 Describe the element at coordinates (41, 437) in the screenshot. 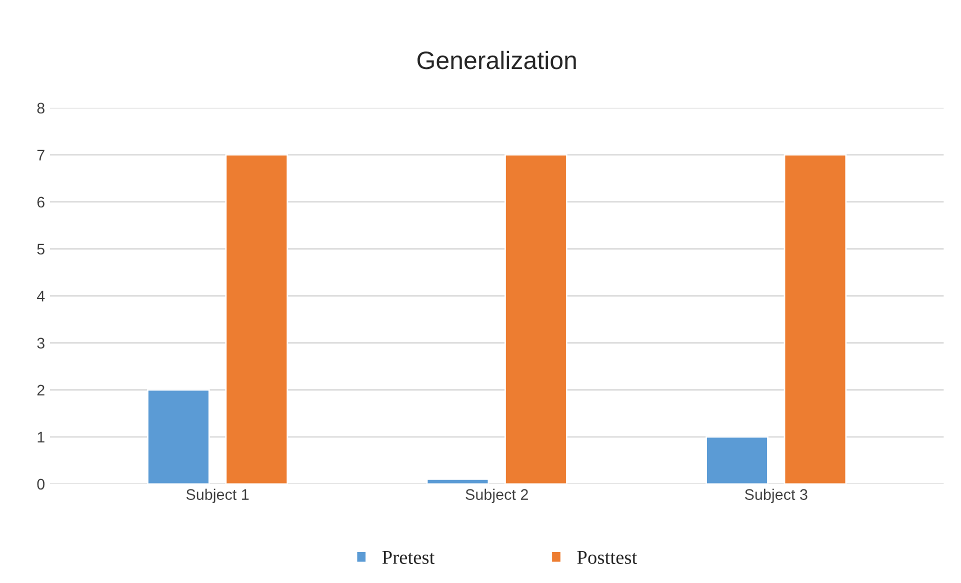

I see `y-tick-label: 1` at that location.